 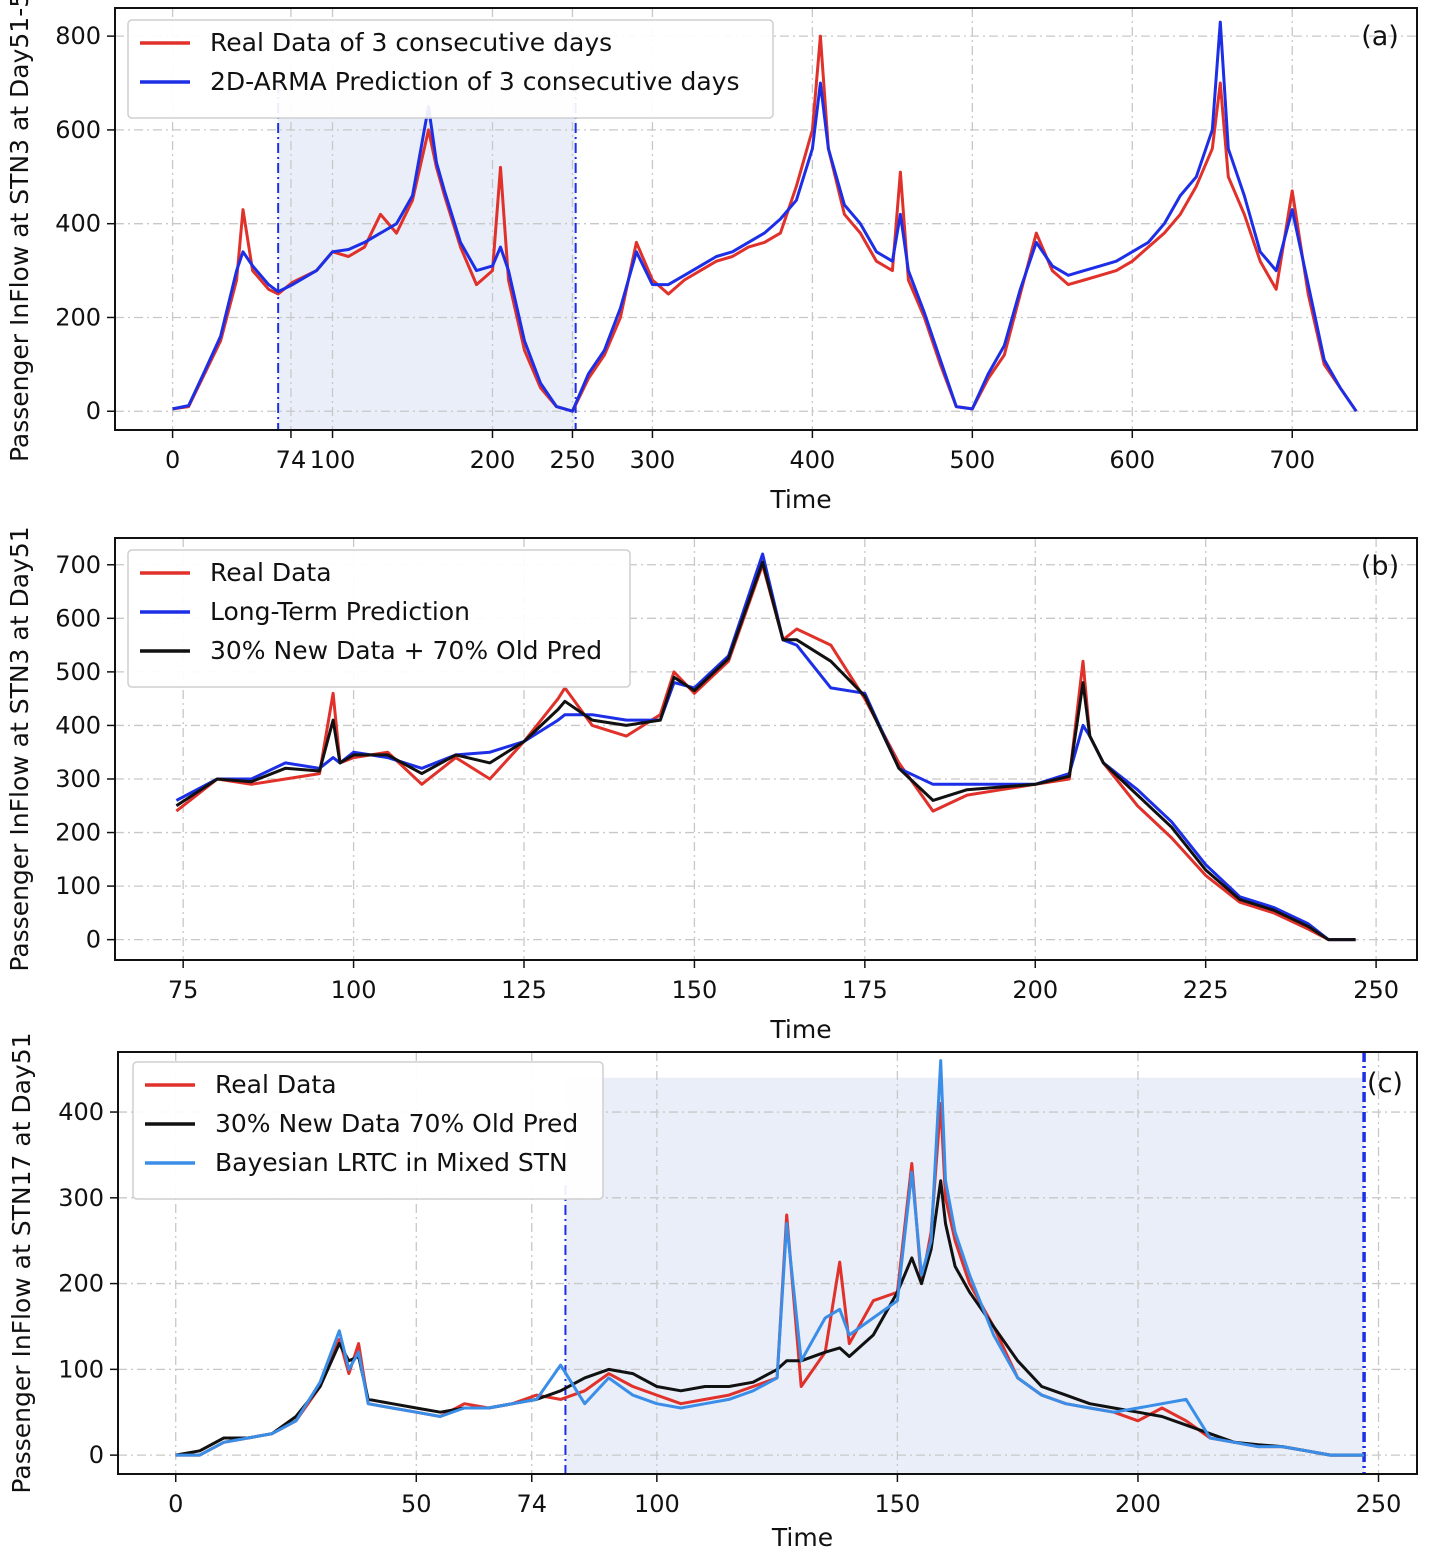 I want to click on y-axis-label: Passenger InFlow at STN17 at Day51, so click(x=21, y=1262).